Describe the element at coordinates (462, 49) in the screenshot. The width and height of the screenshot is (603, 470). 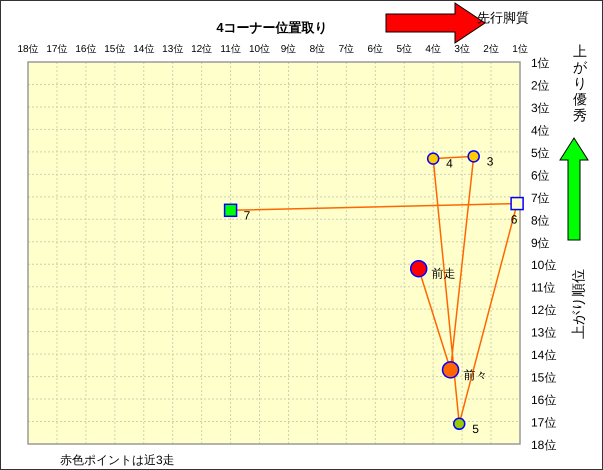
I see `x-tick-label: 3位` at that location.